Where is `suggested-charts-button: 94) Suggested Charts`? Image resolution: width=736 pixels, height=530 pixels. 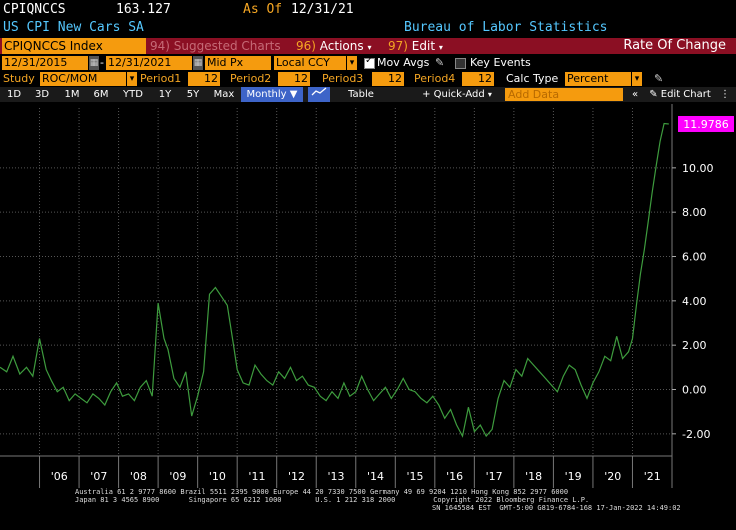 suggested-charts-button: 94) Suggested Charts is located at coordinates (215, 46).